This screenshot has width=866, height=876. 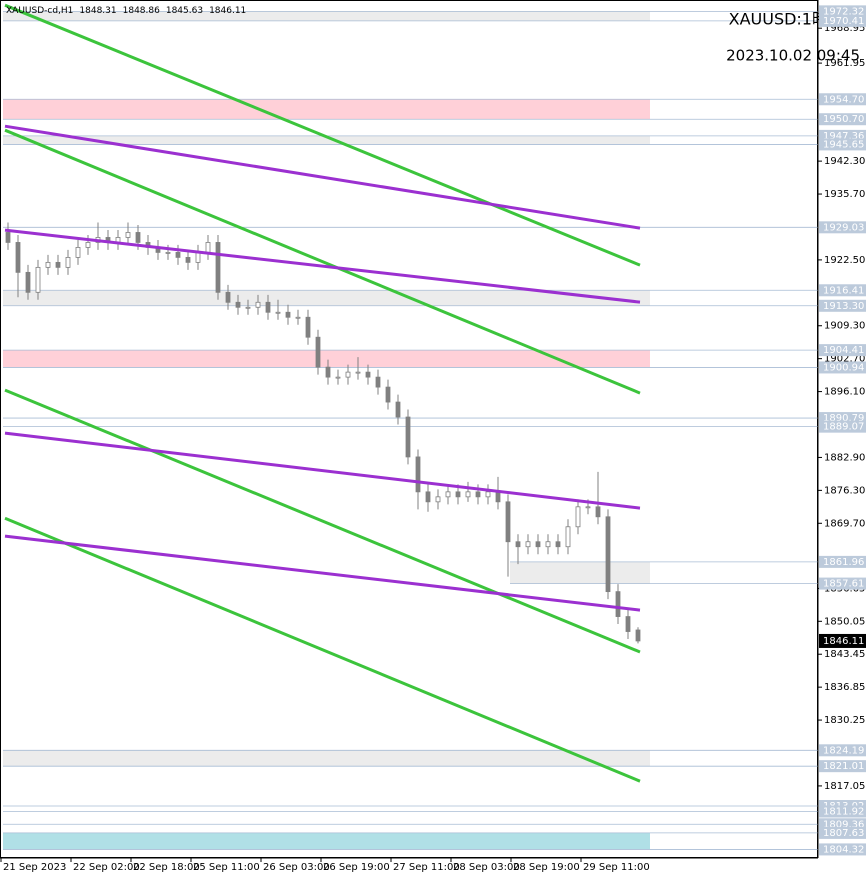 I want to click on level-label: 1809.36, so click(x=843, y=824).